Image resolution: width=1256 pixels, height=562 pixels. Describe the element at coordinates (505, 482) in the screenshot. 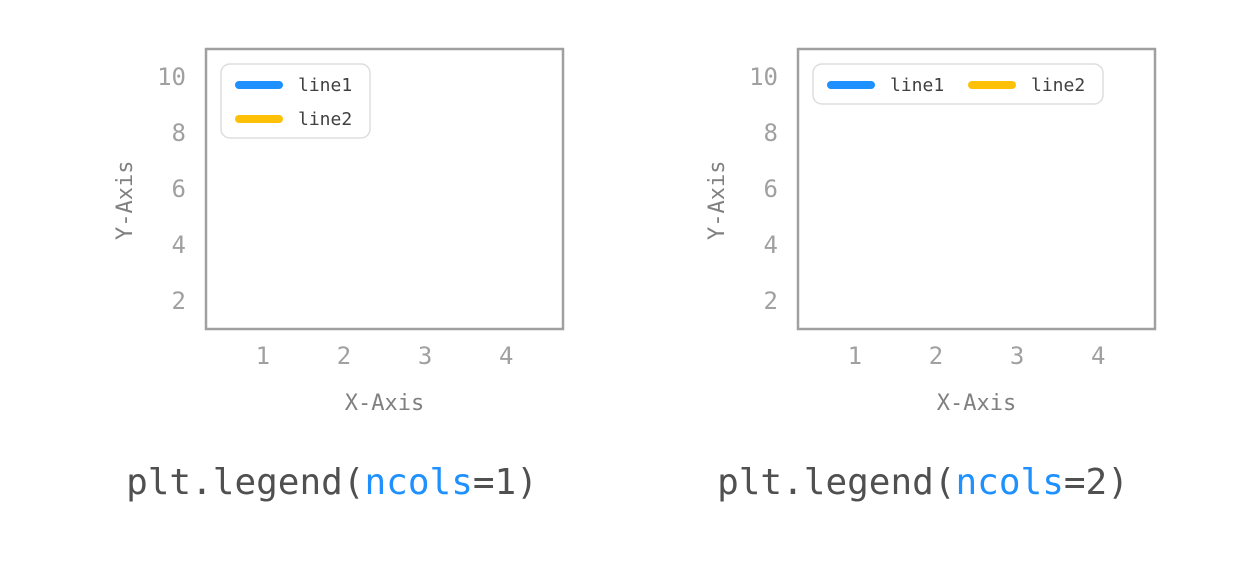

I see `caption-suffix: =1)` at that location.